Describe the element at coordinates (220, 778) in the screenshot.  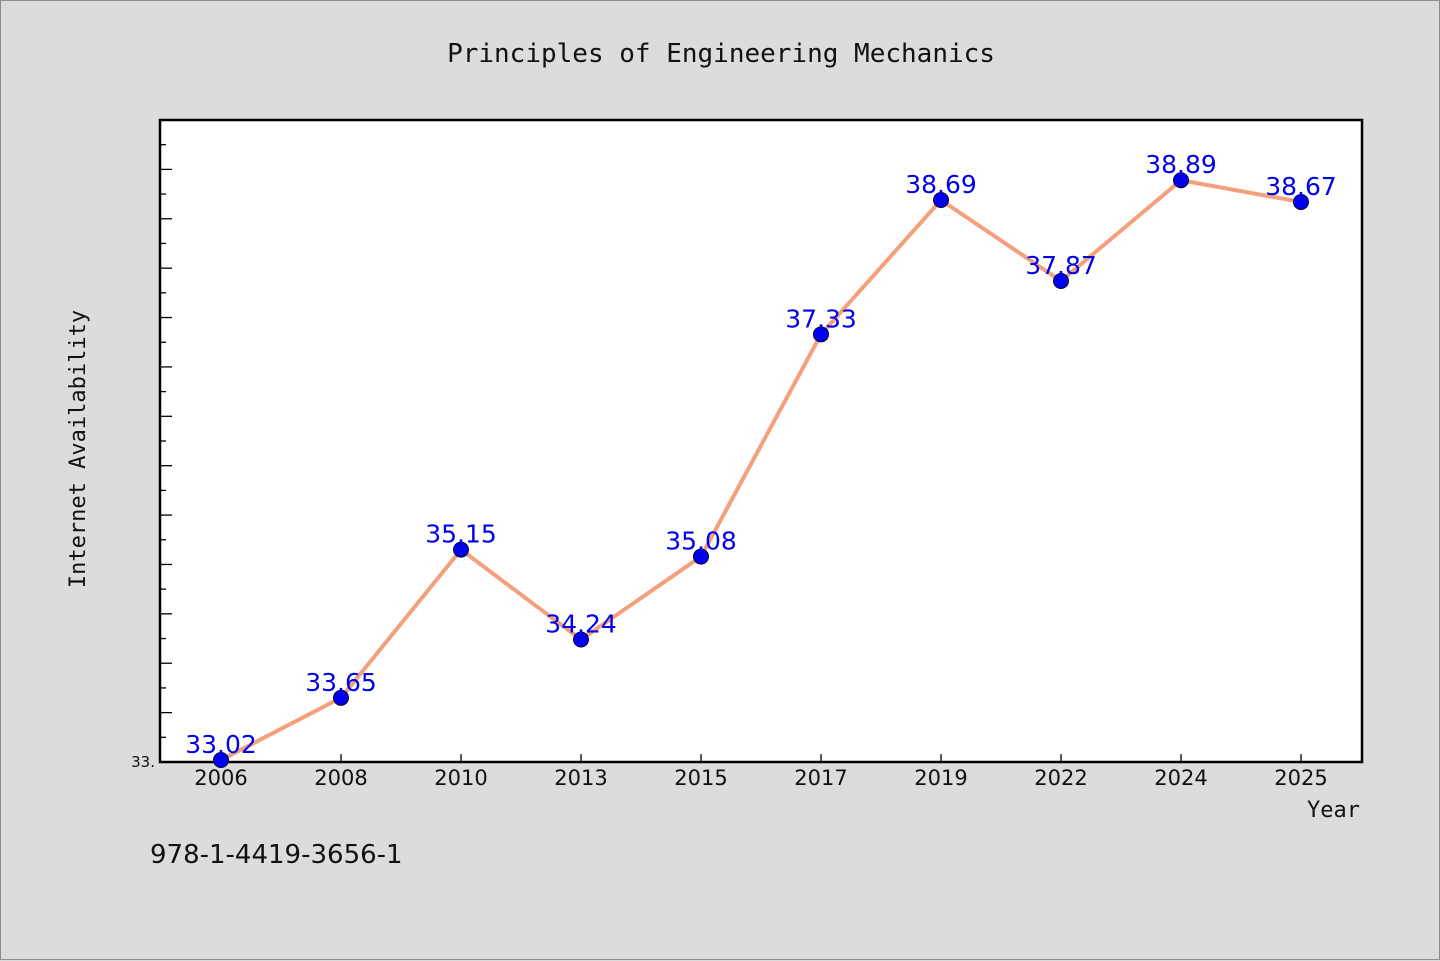
I see `x-tick-label: 2006` at that location.